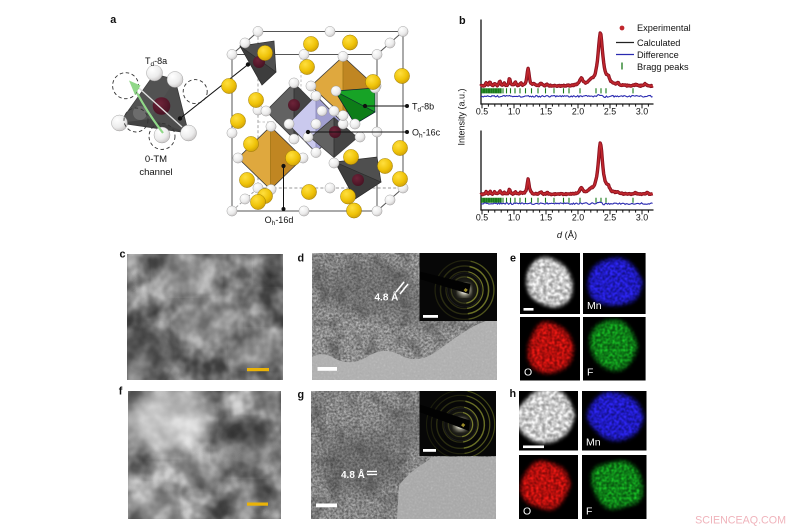  I want to click on svg-text: Intensity (a.u.), so click(462, 116).